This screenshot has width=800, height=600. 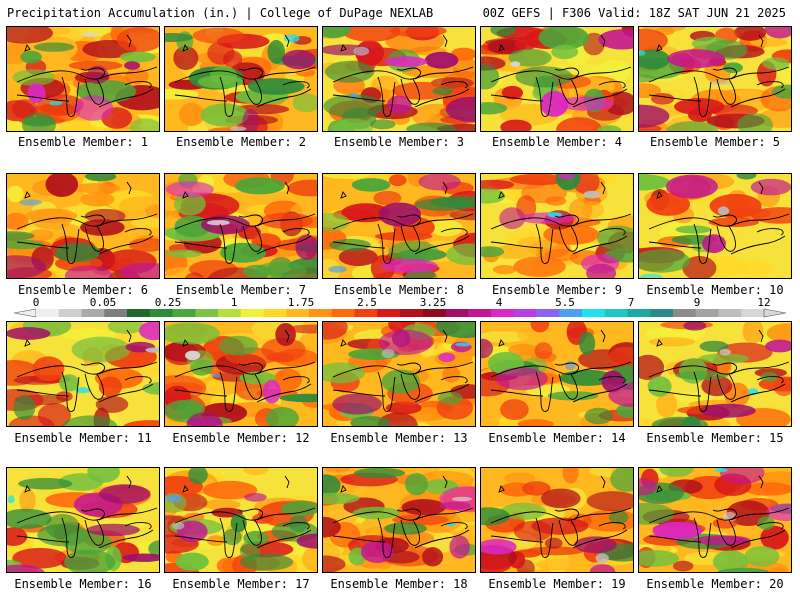 I want to click on member-caption: Ensemble Member: 12, so click(x=241, y=438).